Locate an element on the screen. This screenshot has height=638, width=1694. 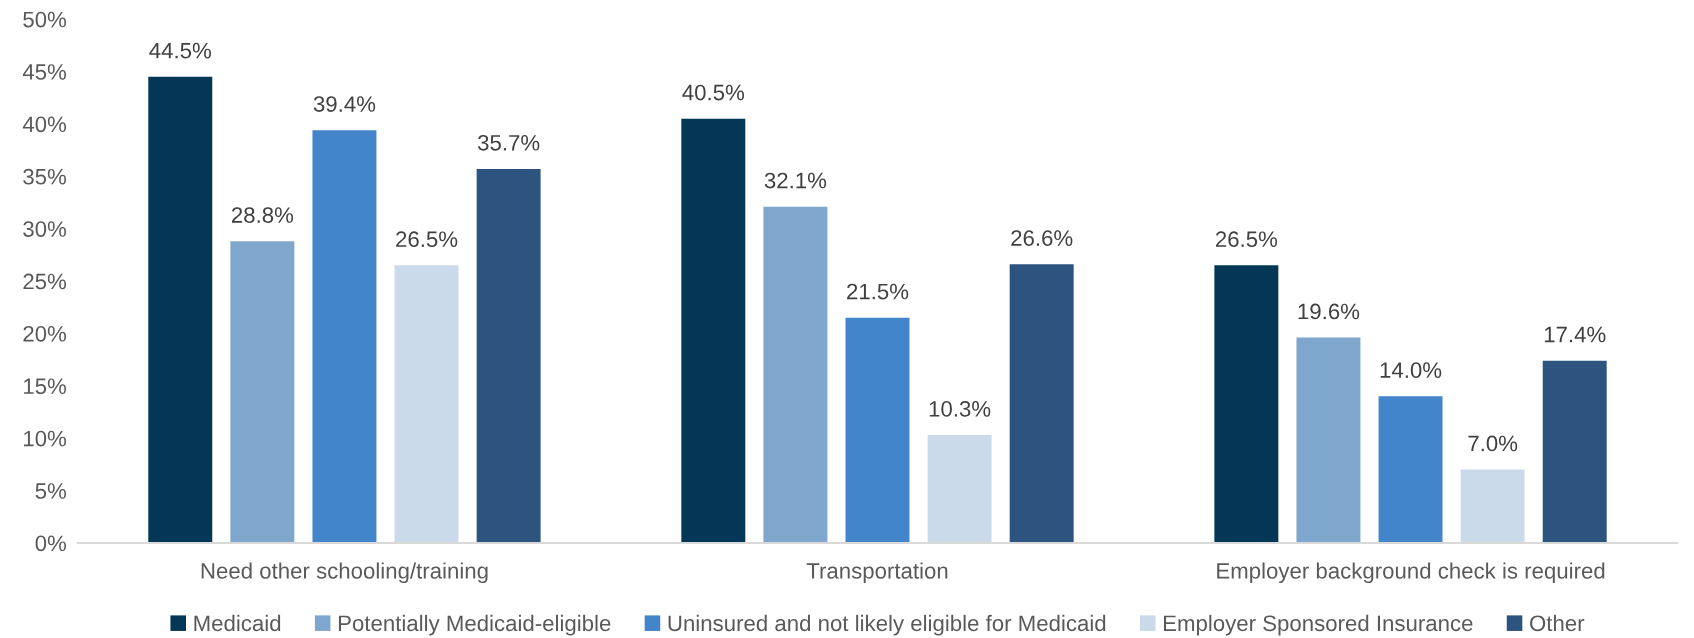
data-label: 19.6% is located at coordinates (1329, 311).